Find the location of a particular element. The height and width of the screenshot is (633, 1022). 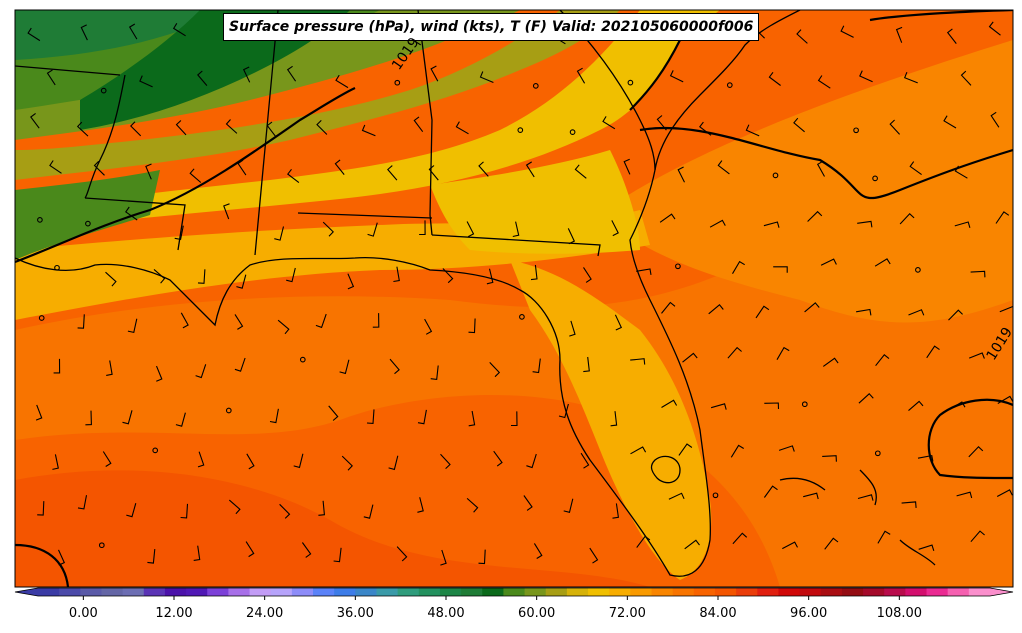

colorbar-tick-label: 96.00 is located at coordinates (809, 613).